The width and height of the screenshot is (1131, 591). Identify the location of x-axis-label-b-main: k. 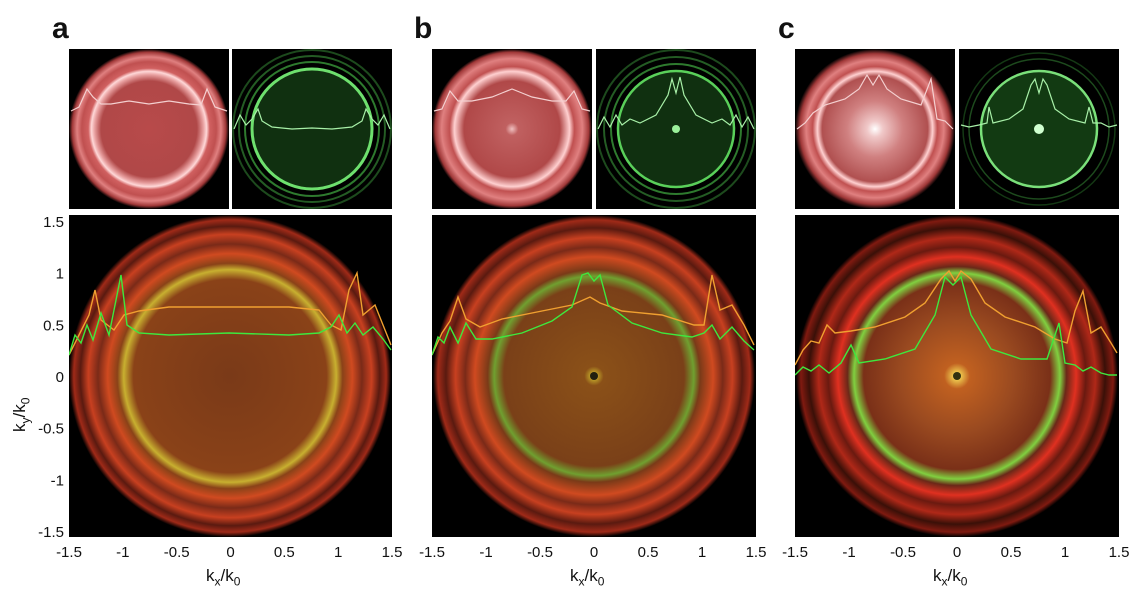
(574, 575).